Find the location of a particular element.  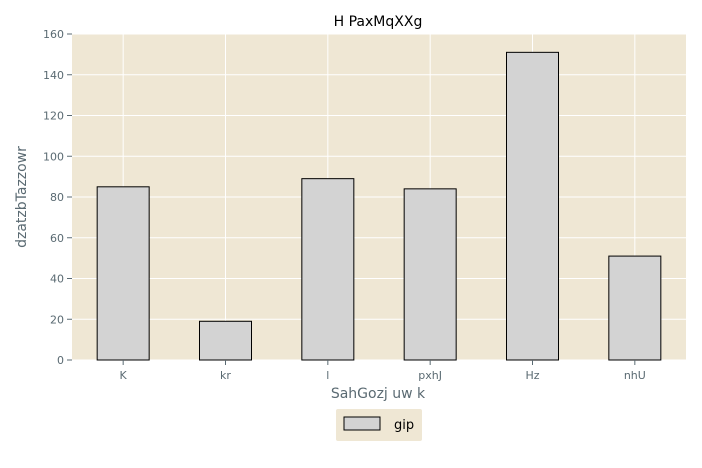

bar-kr is located at coordinates (225, 340).